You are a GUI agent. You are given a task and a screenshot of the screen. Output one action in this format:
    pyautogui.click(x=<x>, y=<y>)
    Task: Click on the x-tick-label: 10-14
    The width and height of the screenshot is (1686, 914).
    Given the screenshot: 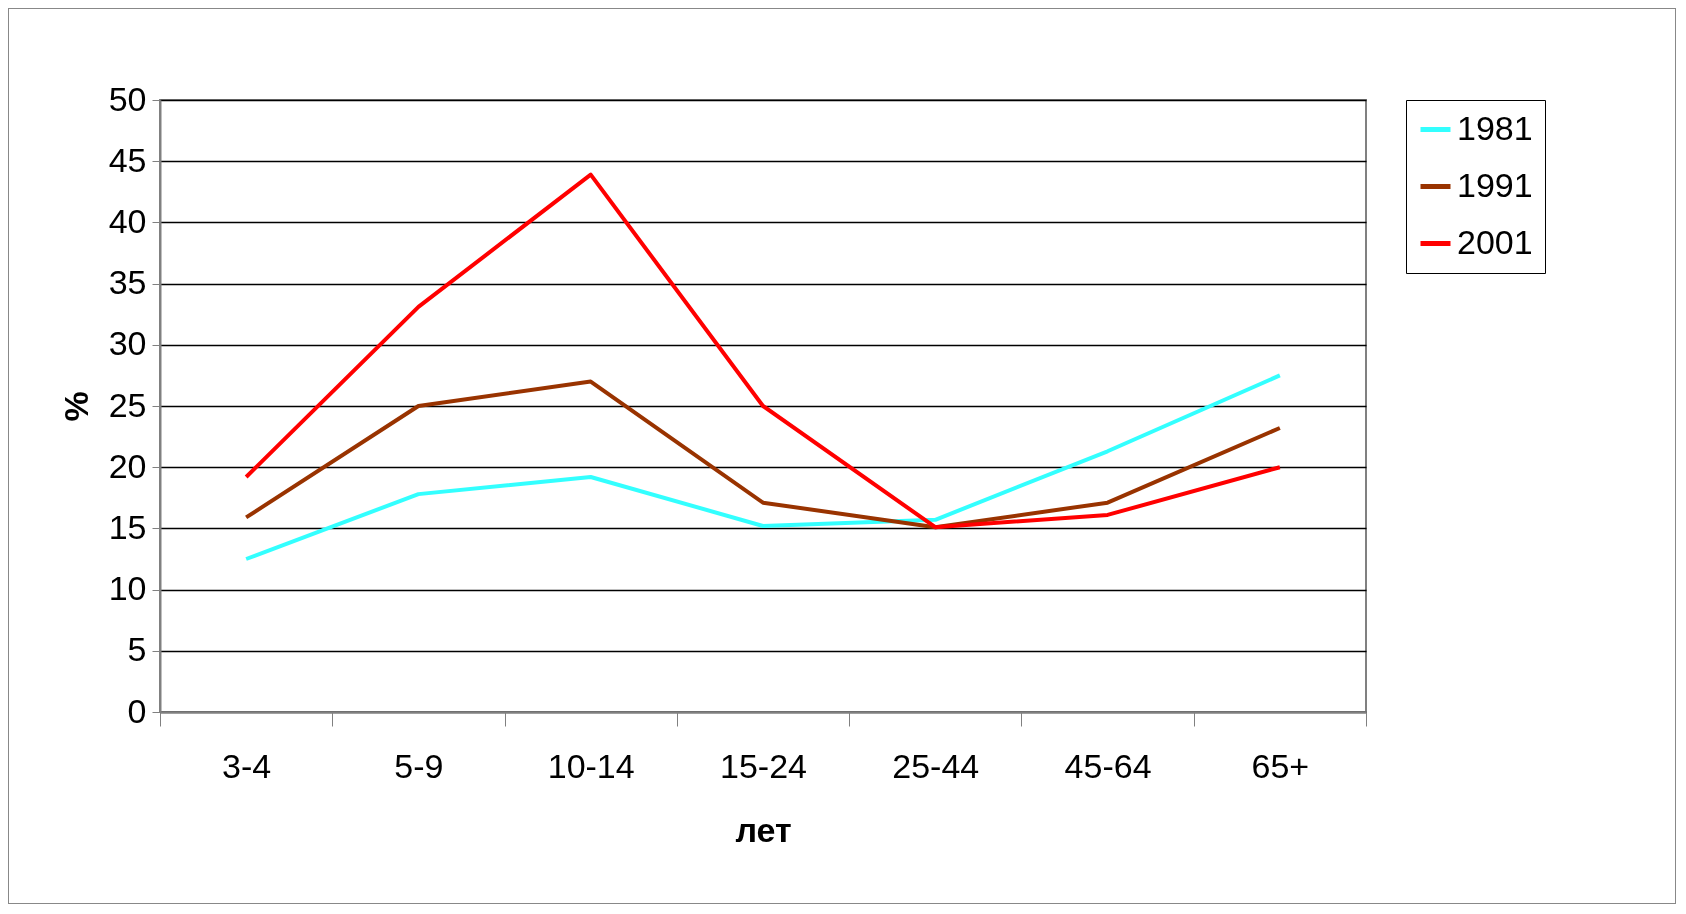 What is the action you would take?
    pyautogui.click(x=591, y=765)
    